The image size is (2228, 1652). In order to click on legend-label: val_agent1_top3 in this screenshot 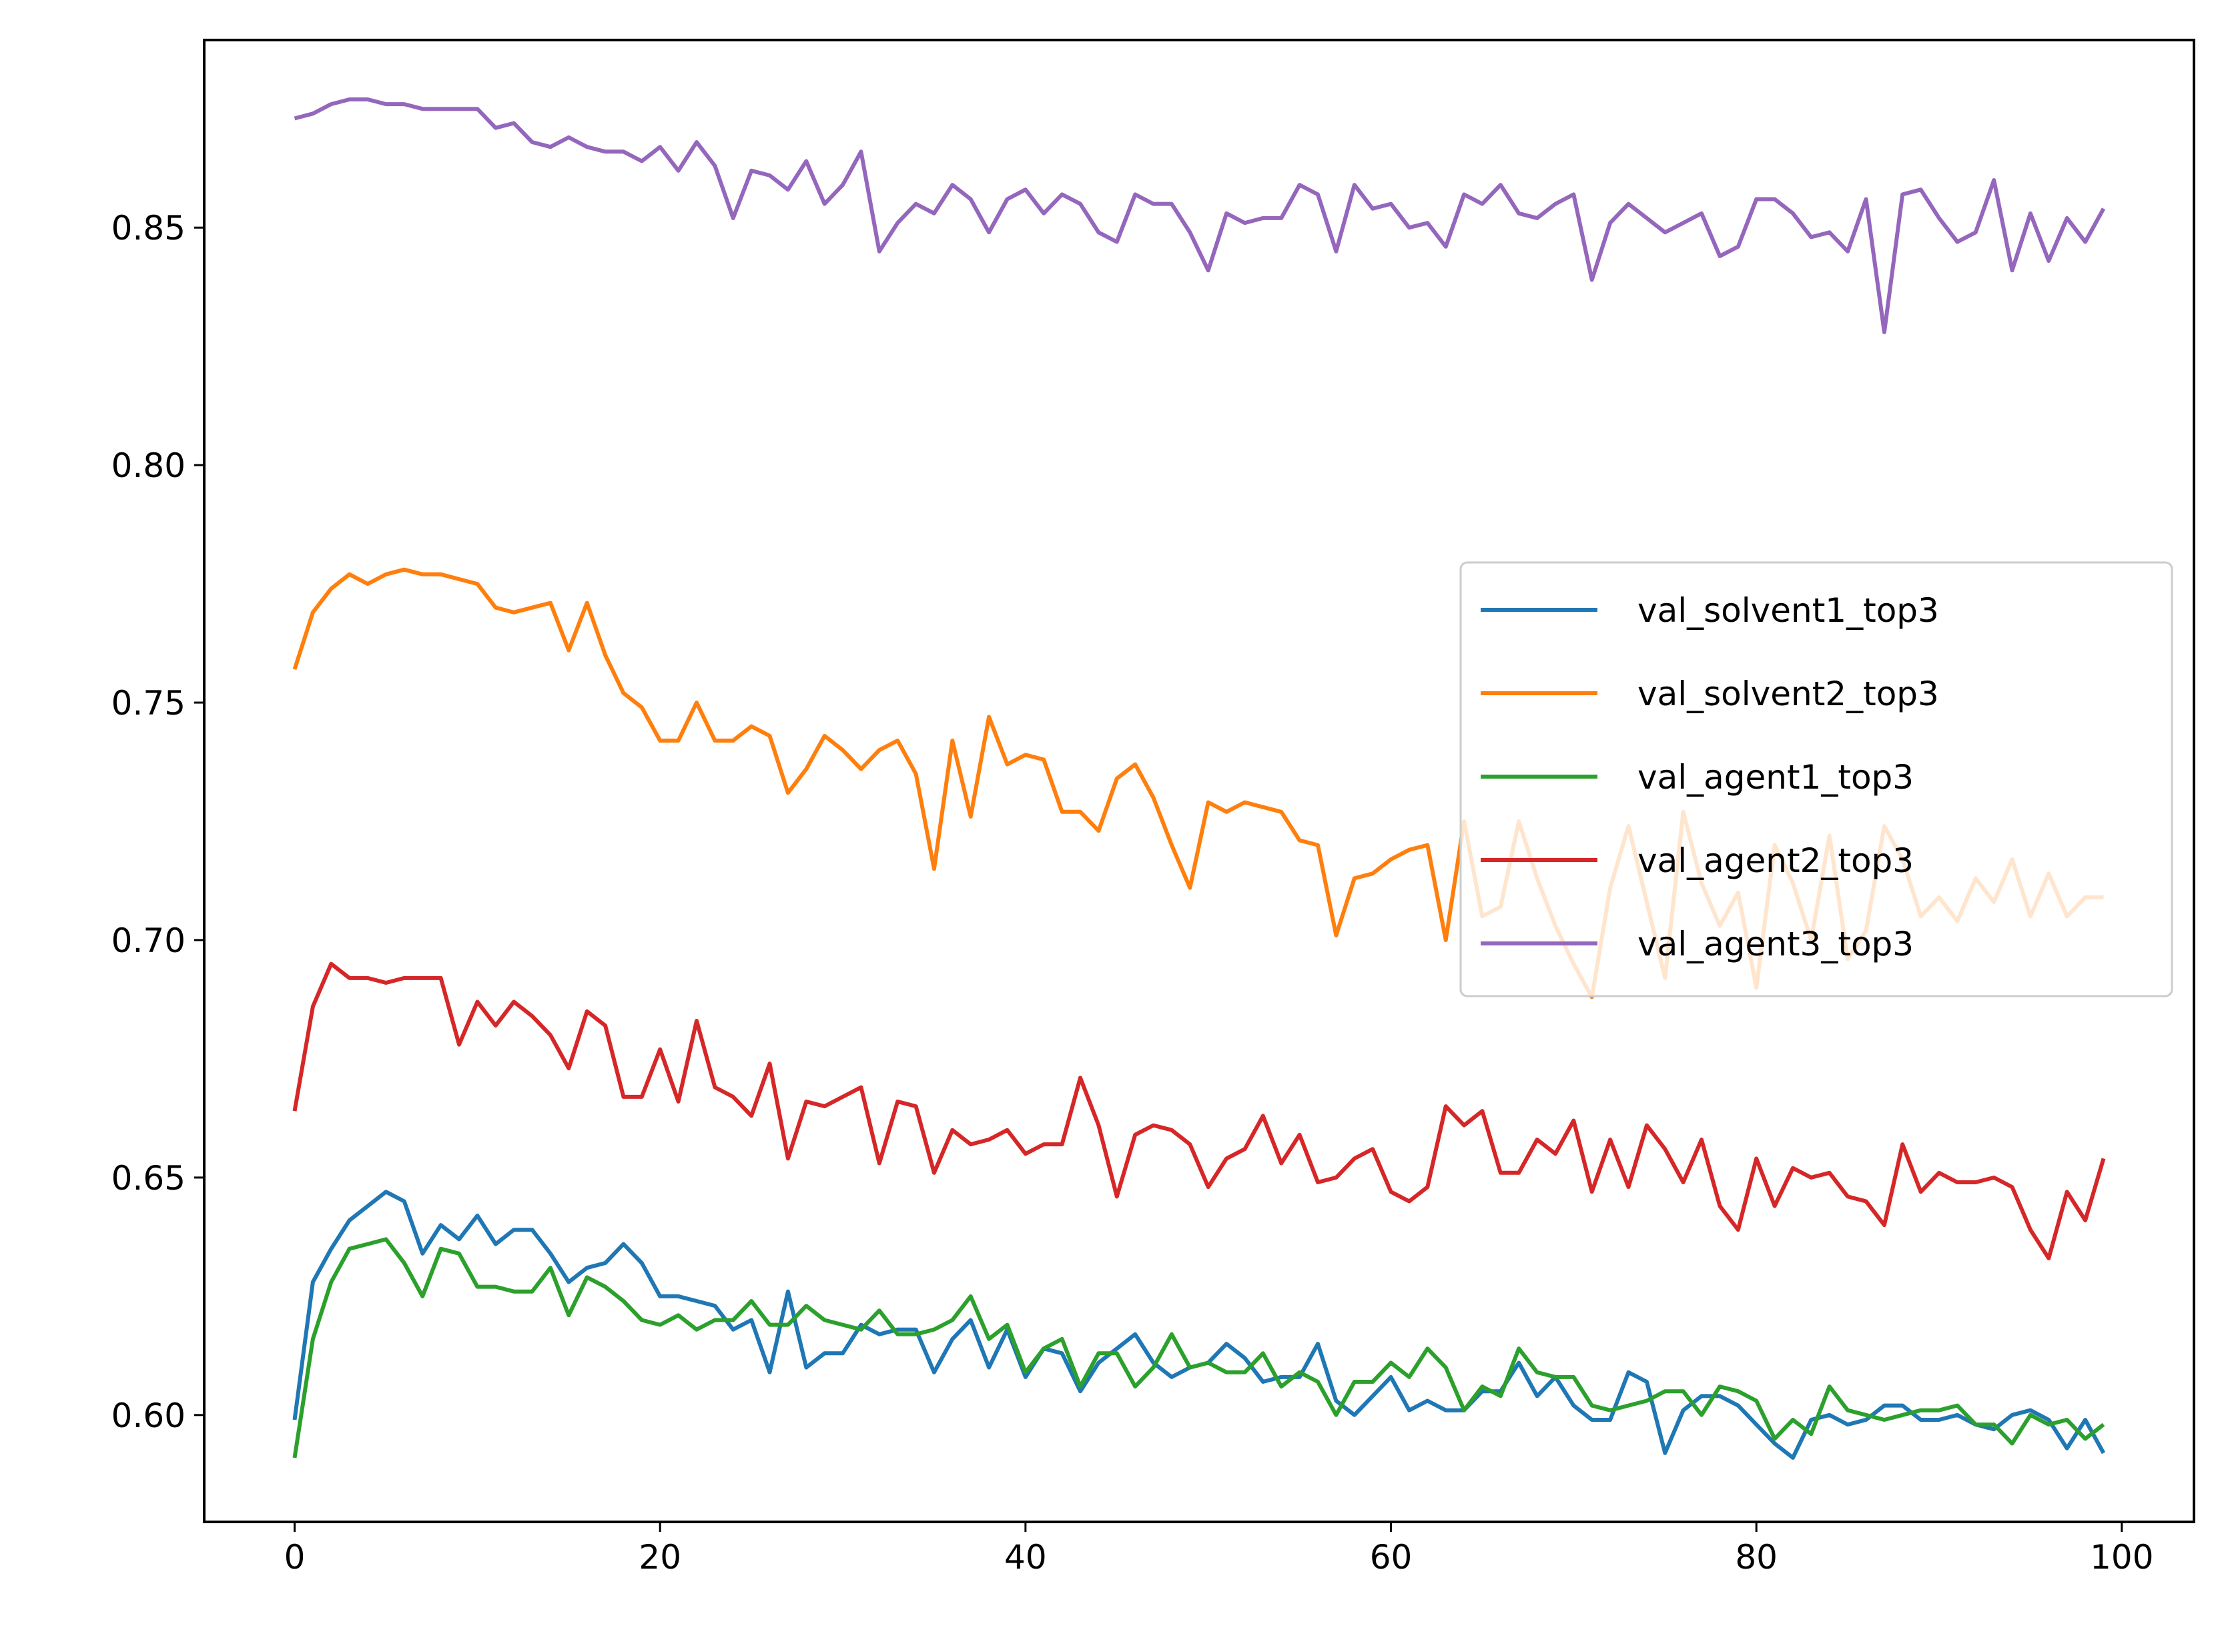, I will do `click(1775, 777)`.